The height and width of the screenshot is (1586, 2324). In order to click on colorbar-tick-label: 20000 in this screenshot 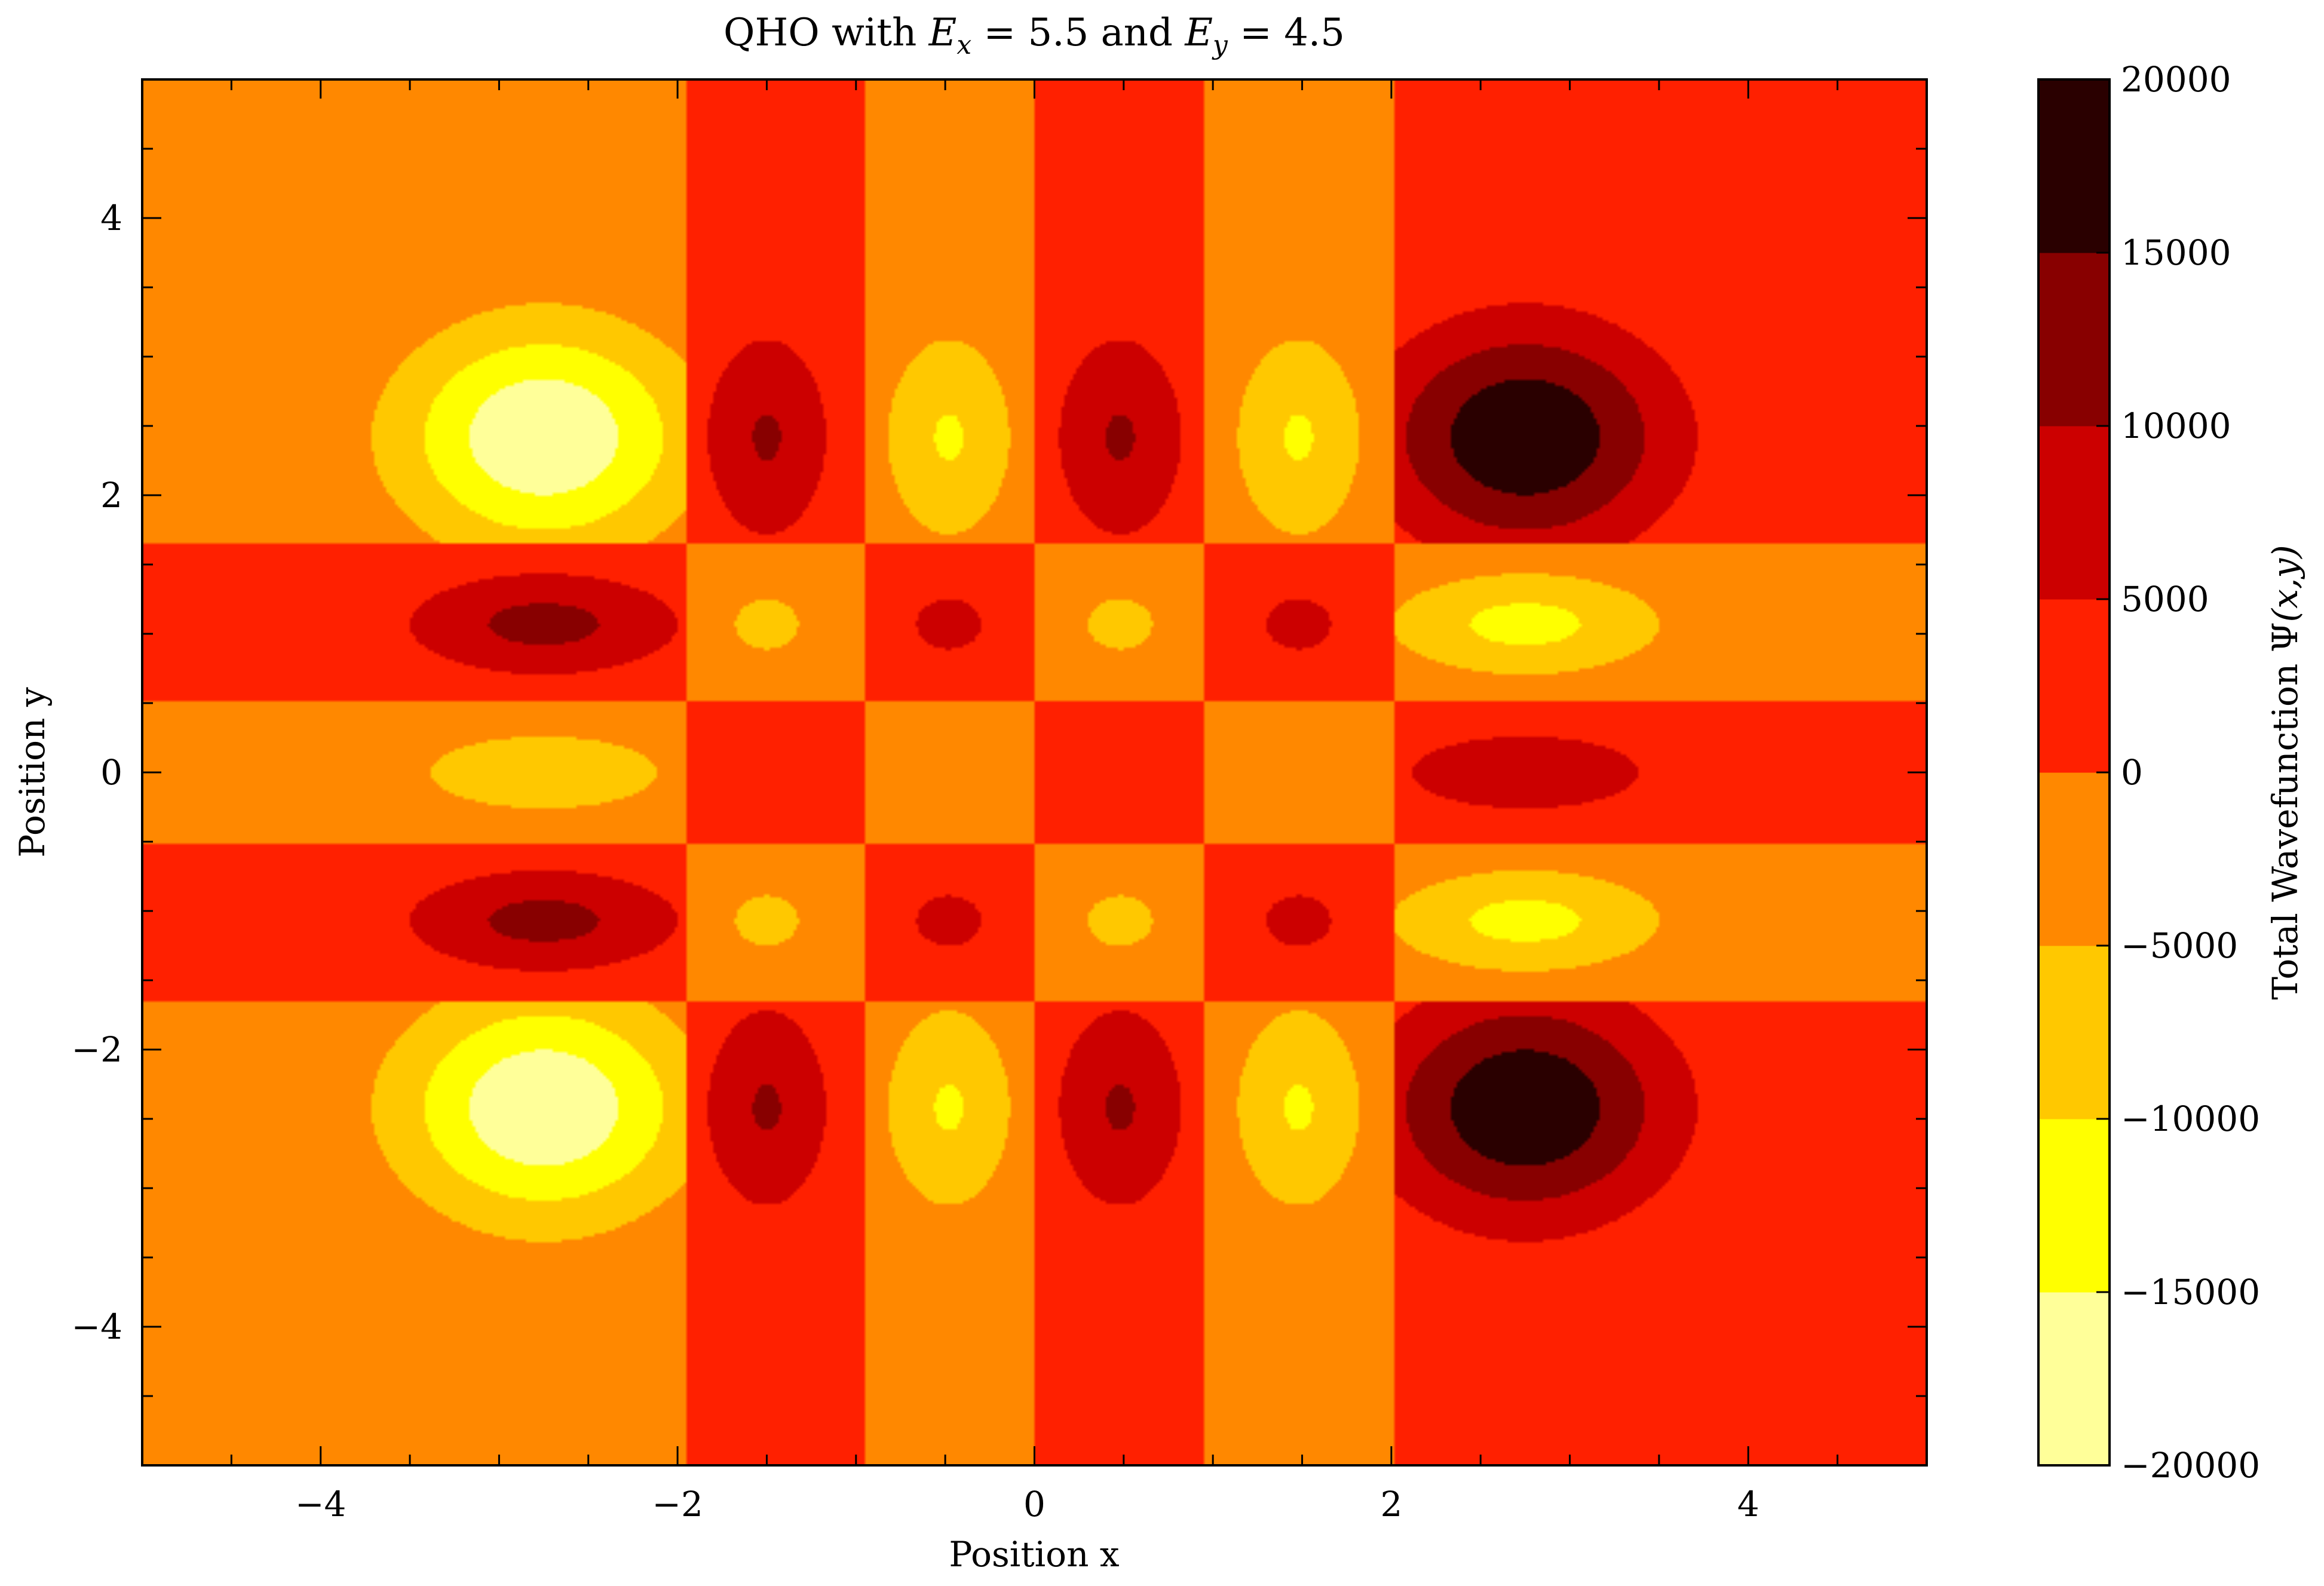, I will do `click(2176, 79)`.